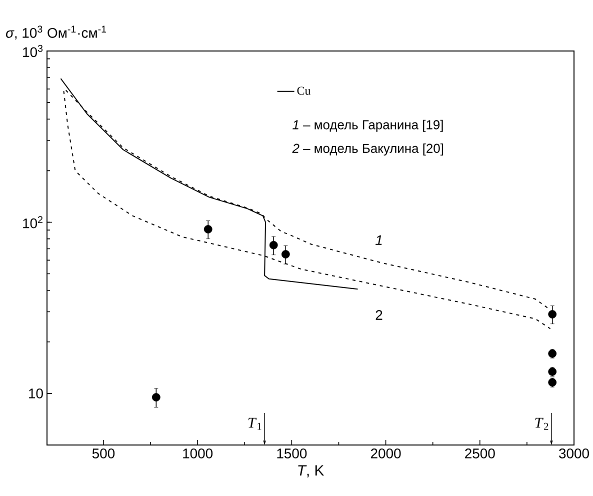  Describe the element at coordinates (480, 453) in the screenshot. I see `x-tick-label: 2500` at that location.